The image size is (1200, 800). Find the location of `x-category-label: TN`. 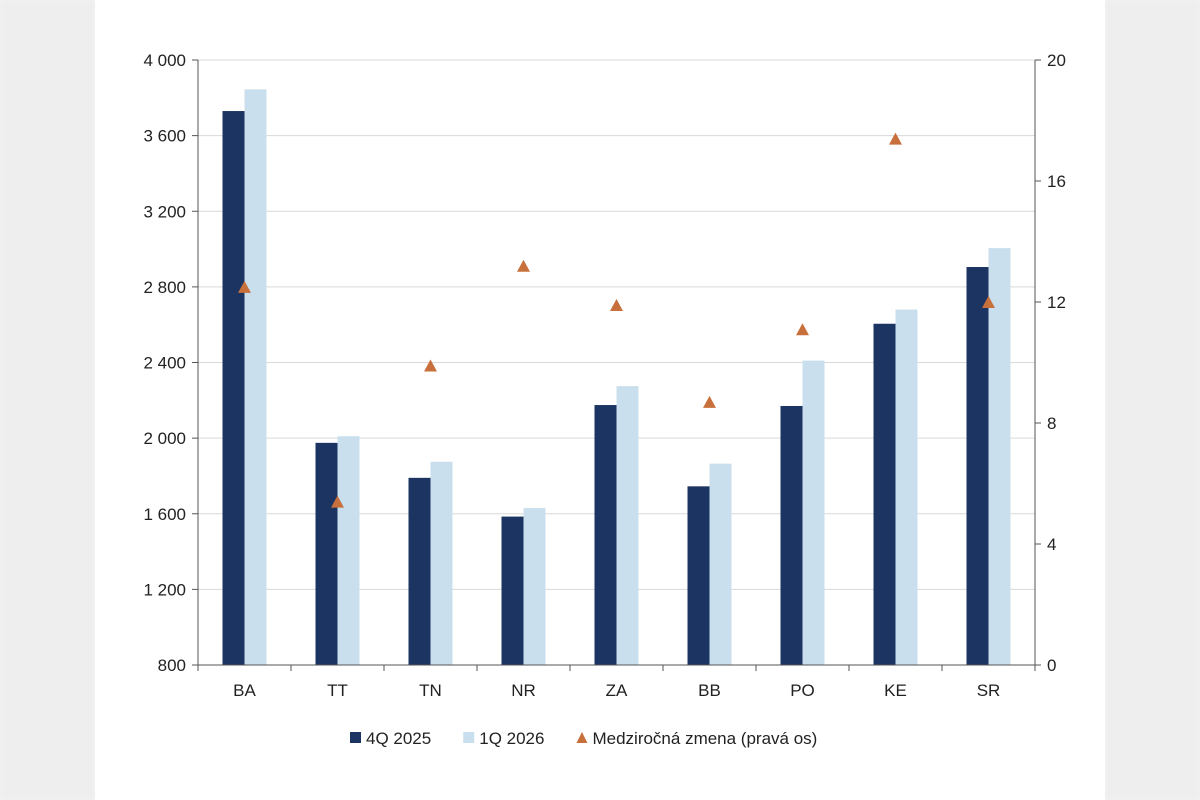

x-category-label: TN is located at coordinates (430, 690).